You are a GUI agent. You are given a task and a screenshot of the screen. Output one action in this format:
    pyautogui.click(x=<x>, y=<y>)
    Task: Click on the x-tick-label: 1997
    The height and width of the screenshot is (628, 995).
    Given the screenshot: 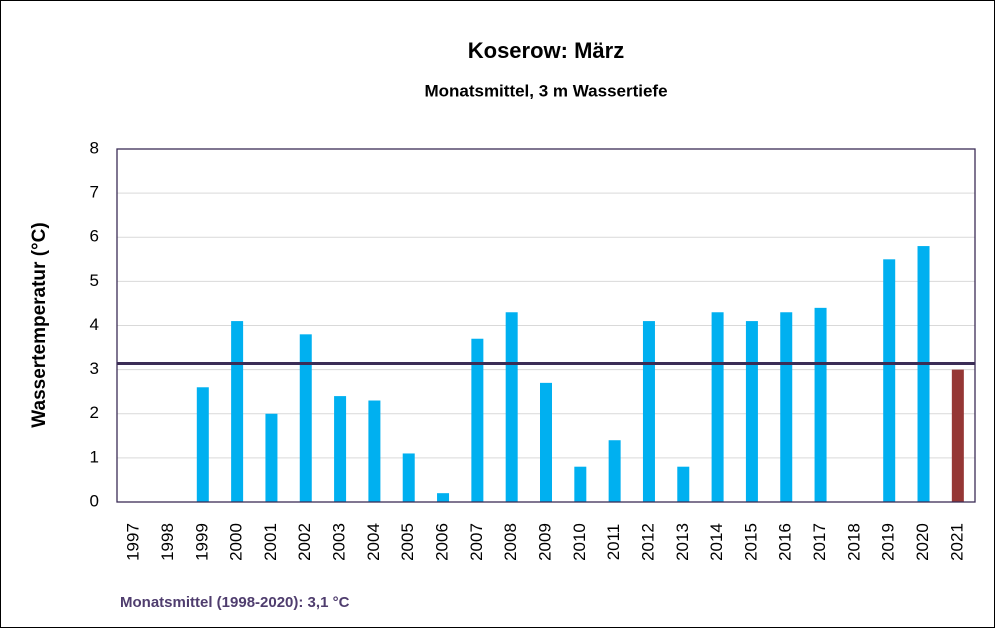 What is the action you would take?
    pyautogui.click(x=133, y=542)
    